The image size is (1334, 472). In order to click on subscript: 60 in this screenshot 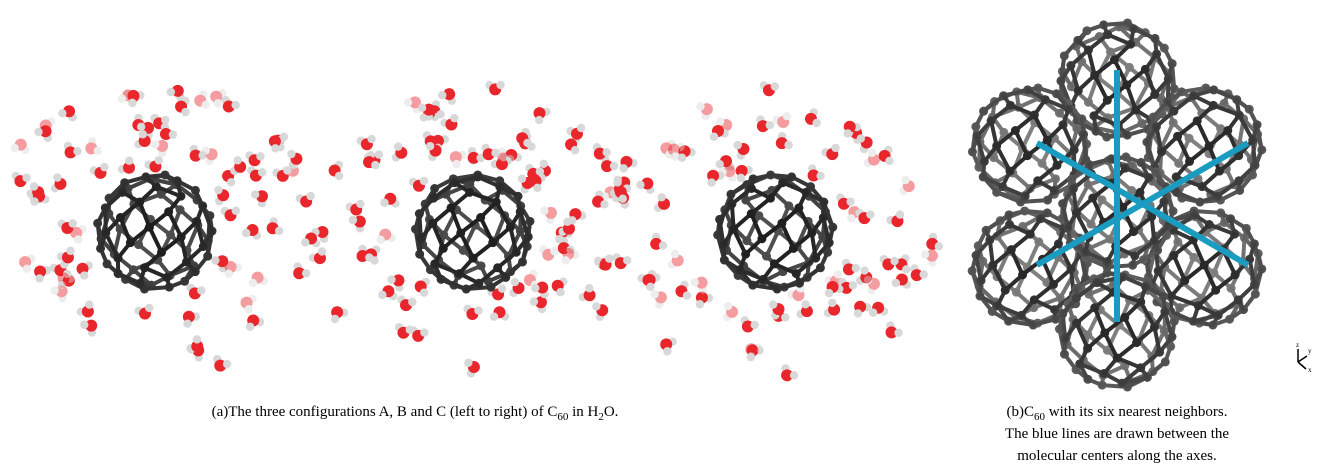, I will do `click(1040, 417)`.